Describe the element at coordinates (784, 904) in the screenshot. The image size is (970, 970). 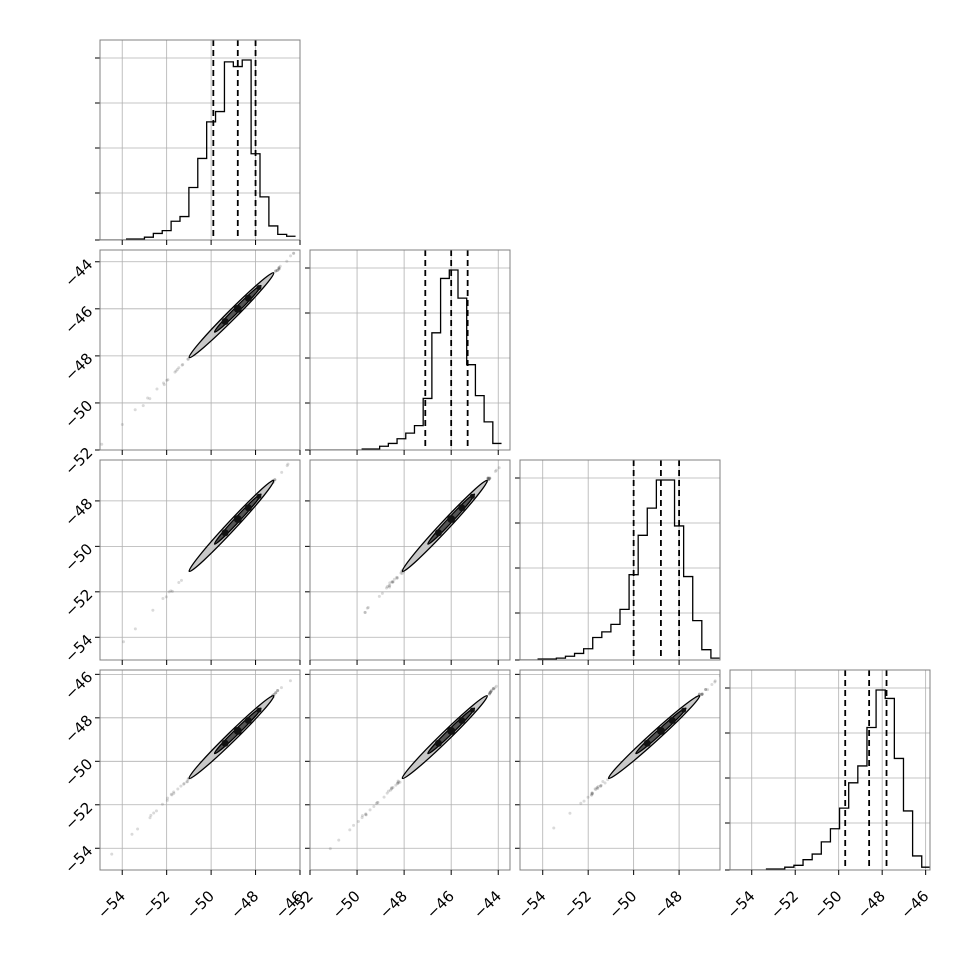
I see `x-tick-label: −52` at that location.